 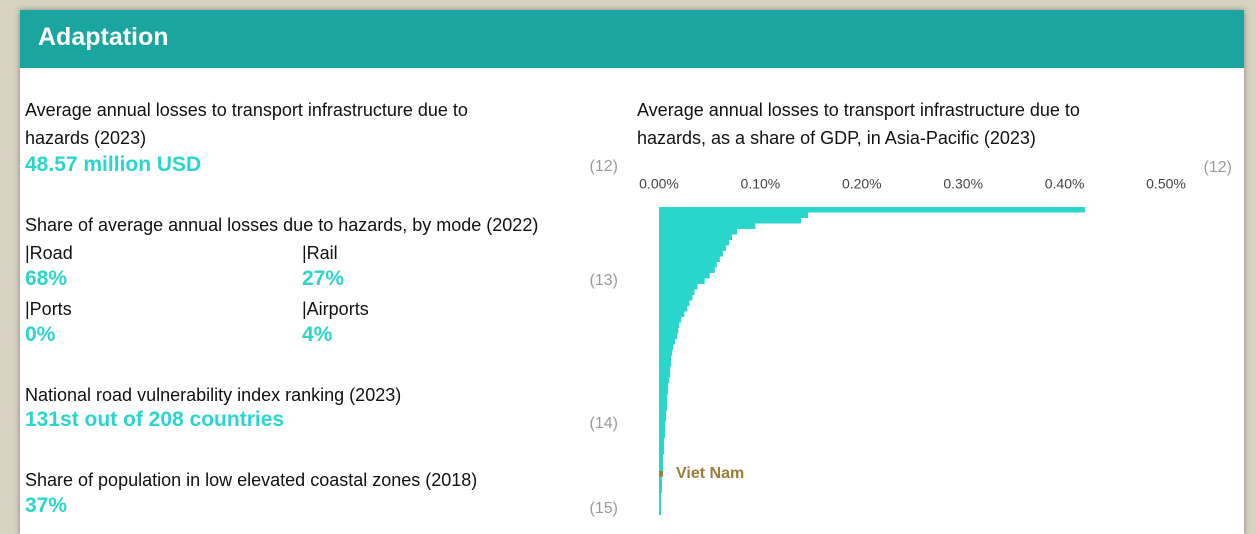 I want to click on mode-value: 0%, so click(x=40, y=334).